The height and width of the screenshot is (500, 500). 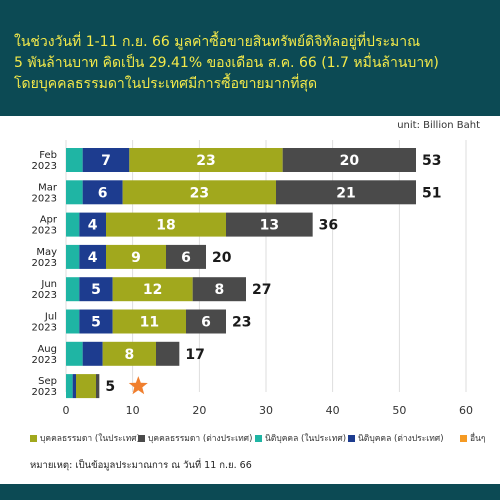 I want to click on category-label: Apr, so click(x=49, y=220).